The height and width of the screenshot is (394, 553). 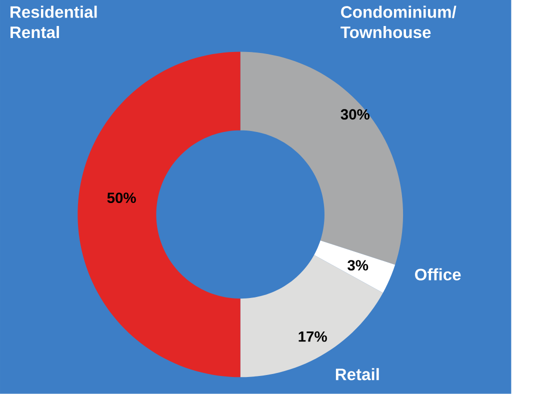 What do you see at coordinates (438, 274) in the screenshot?
I see `slice-label: Office` at bounding box center [438, 274].